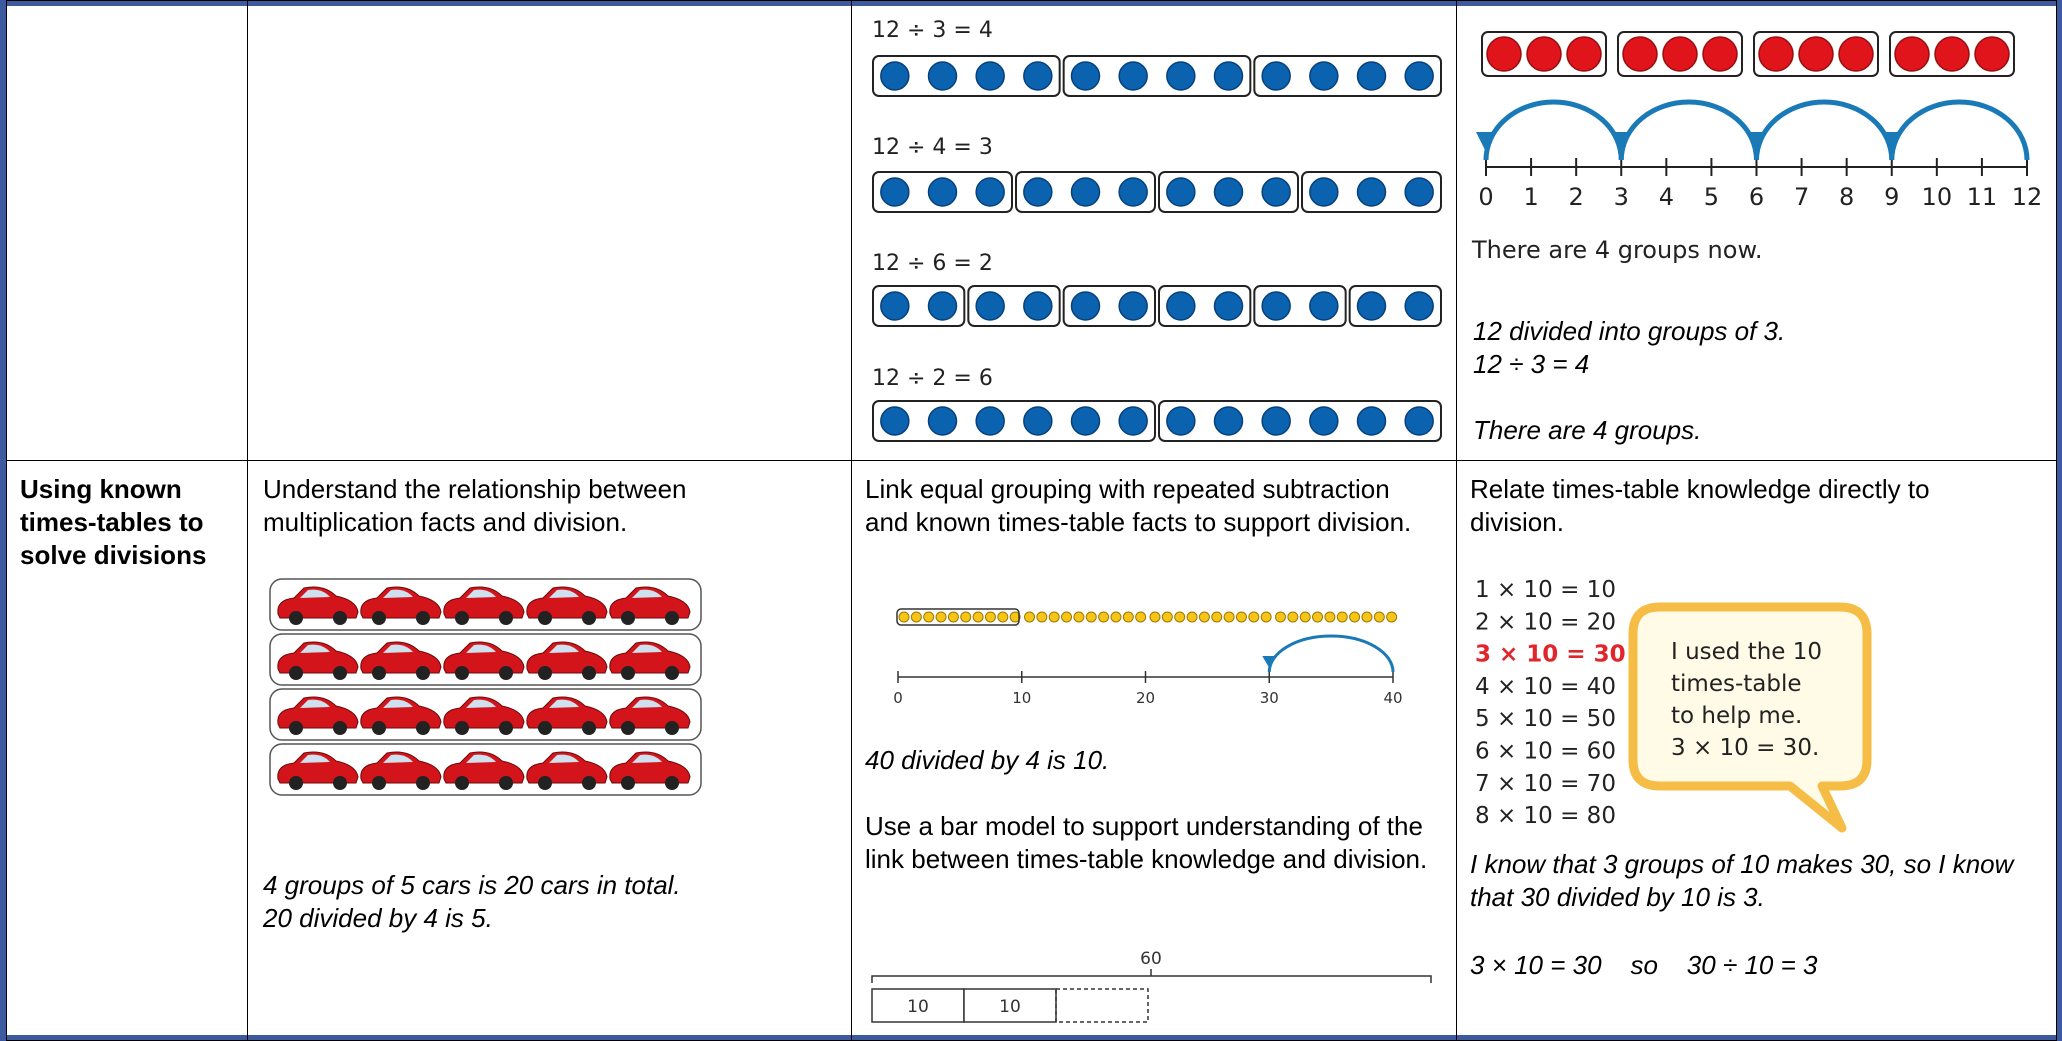 The height and width of the screenshot is (1041, 2062). Describe the element at coordinates (987, 760) in the screenshot. I see `result: 40 divided by 4 is 10.` at that location.